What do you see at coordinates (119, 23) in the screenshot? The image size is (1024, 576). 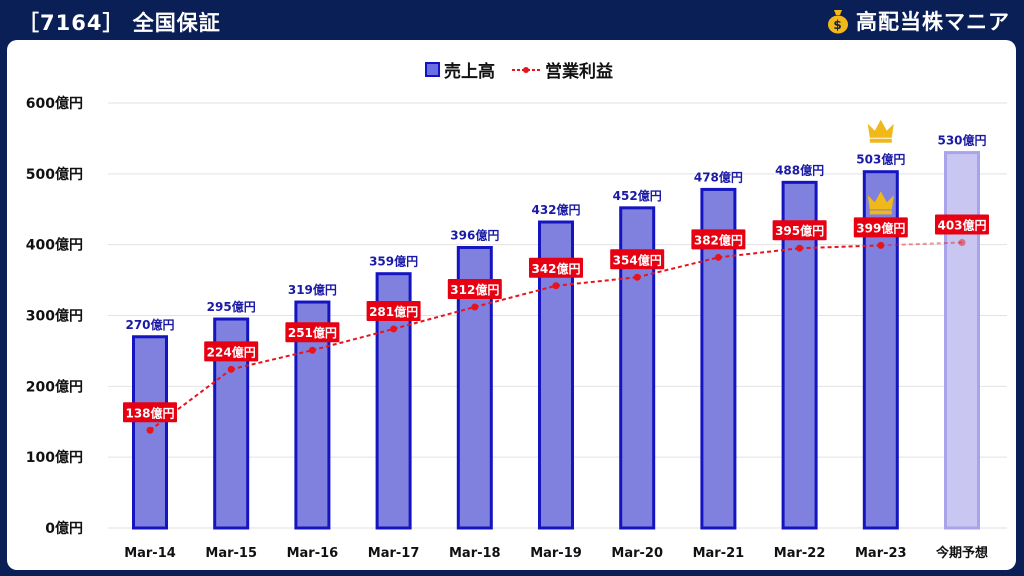 I see `page-title: ［7164］ 全国保証` at bounding box center [119, 23].